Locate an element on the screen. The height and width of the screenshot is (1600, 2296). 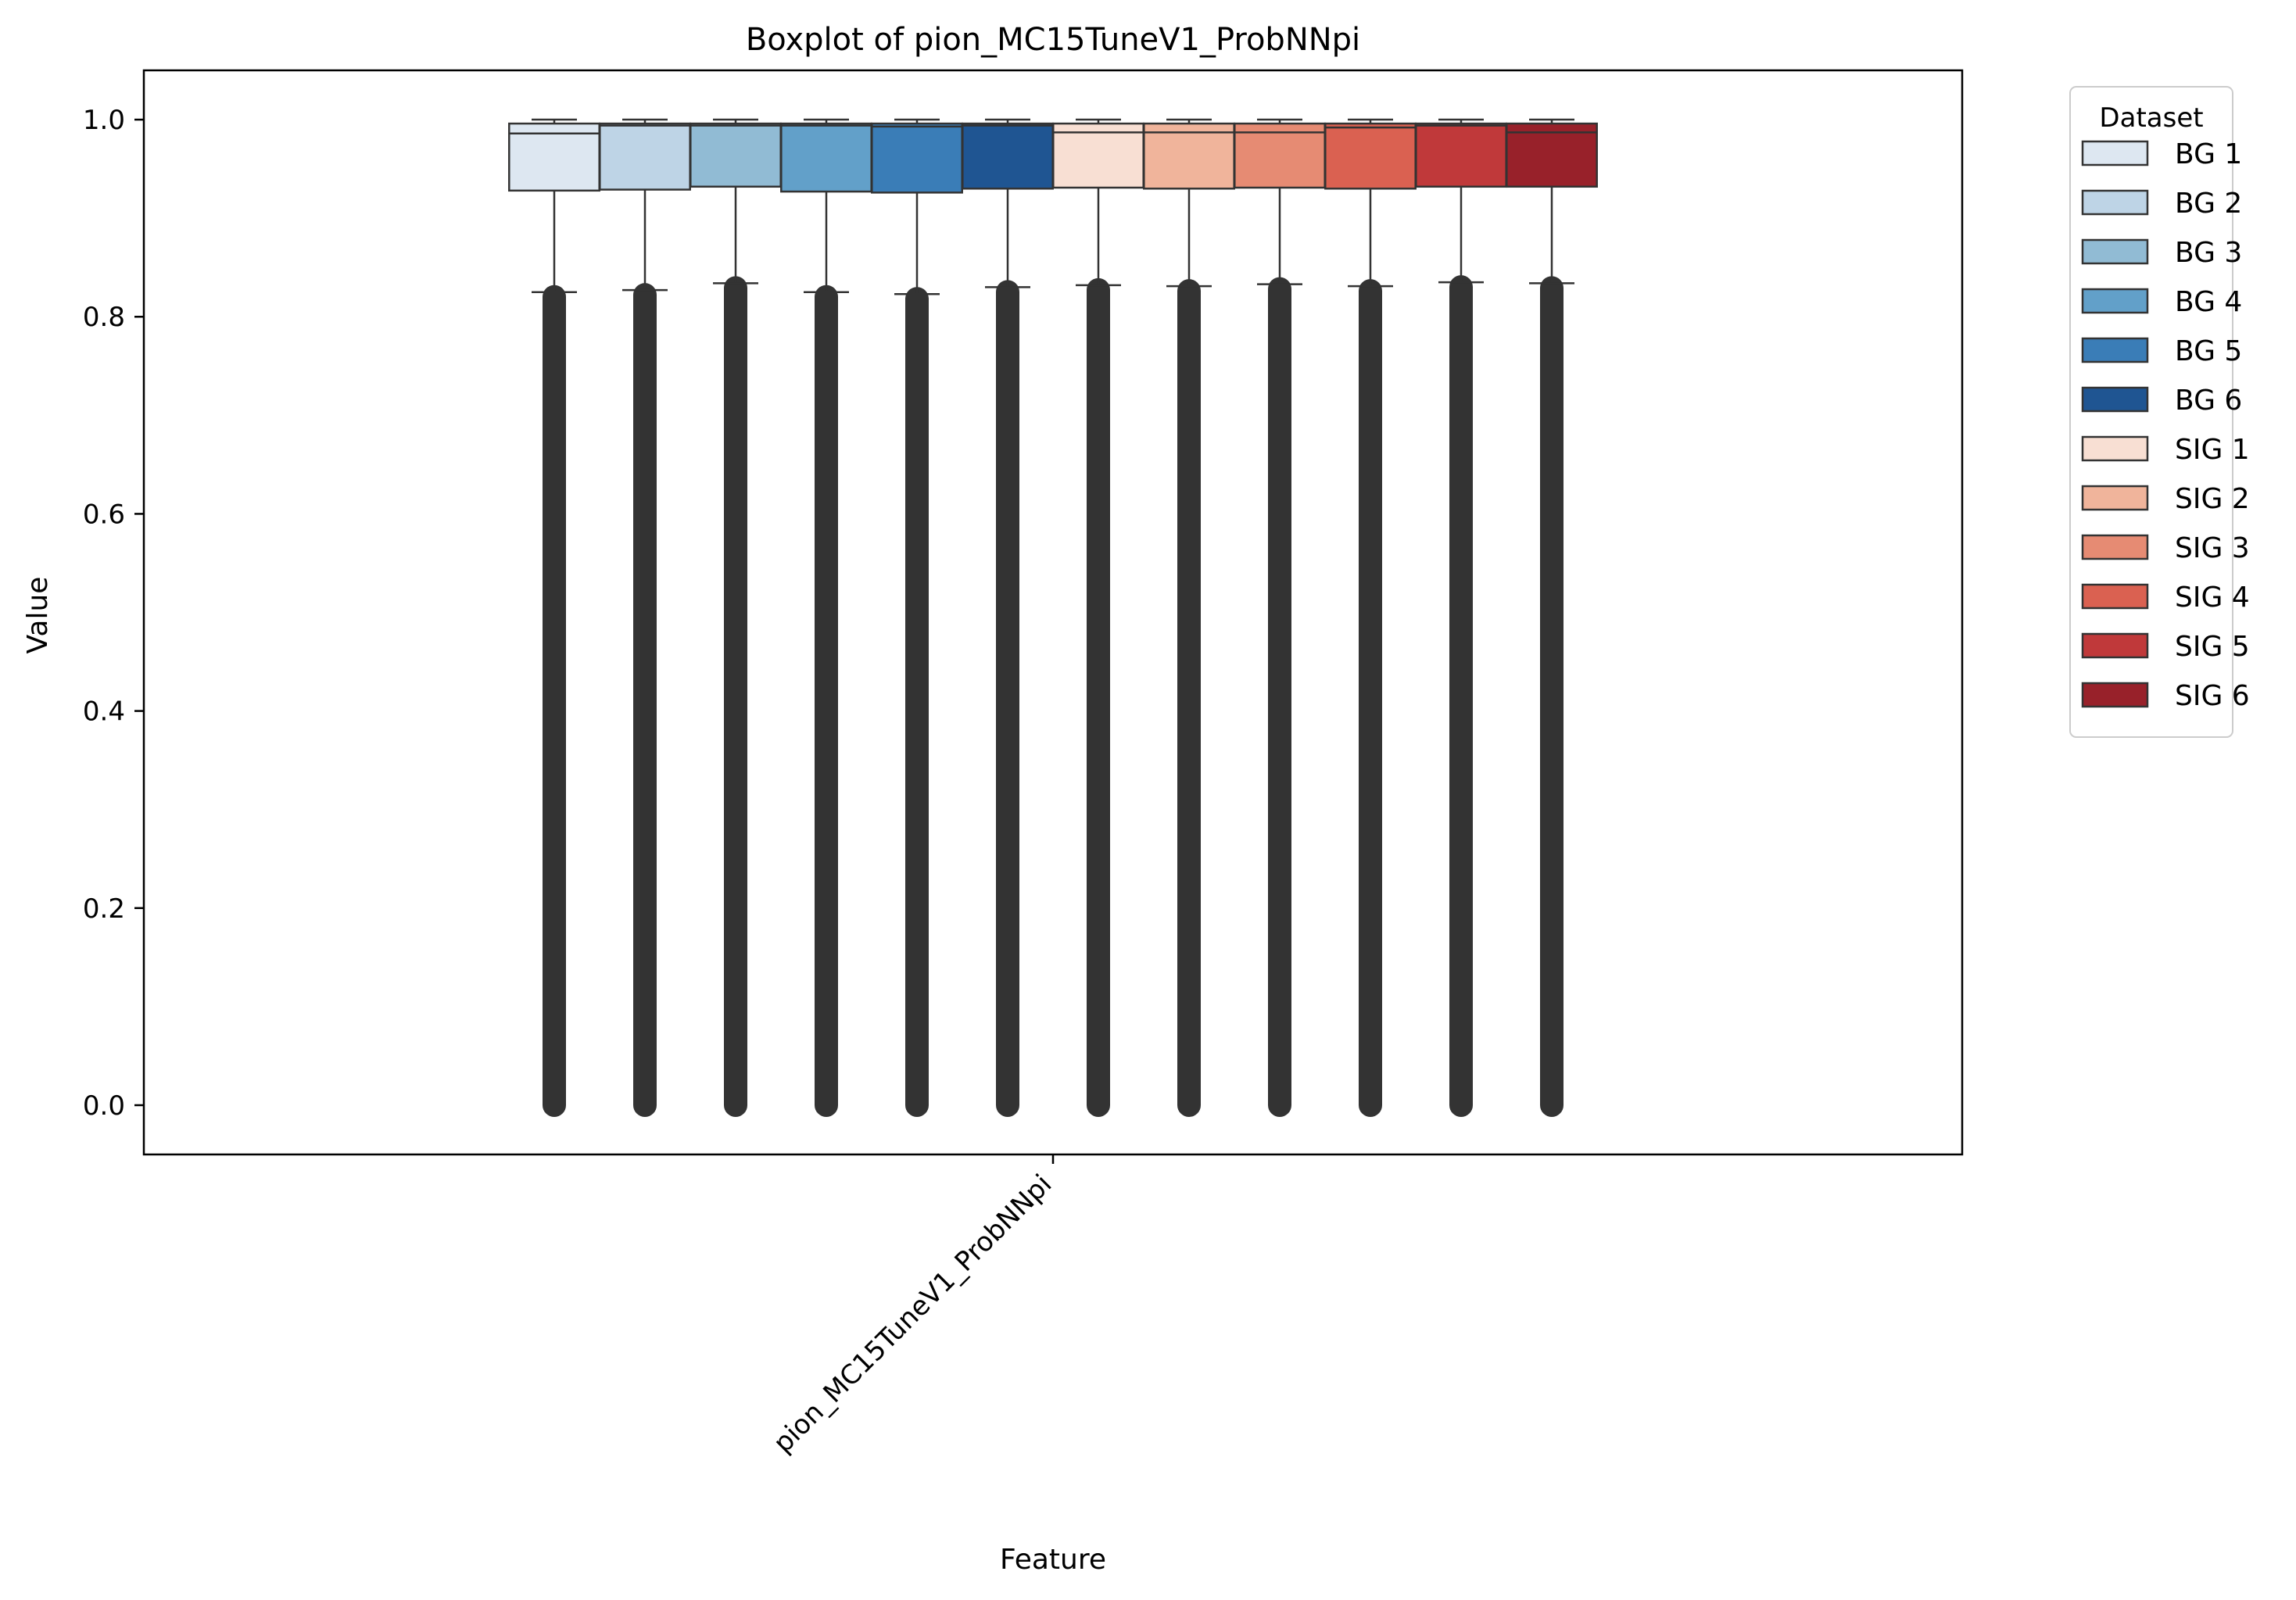
legend-item: SIG 6 is located at coordinates (2165, 696).